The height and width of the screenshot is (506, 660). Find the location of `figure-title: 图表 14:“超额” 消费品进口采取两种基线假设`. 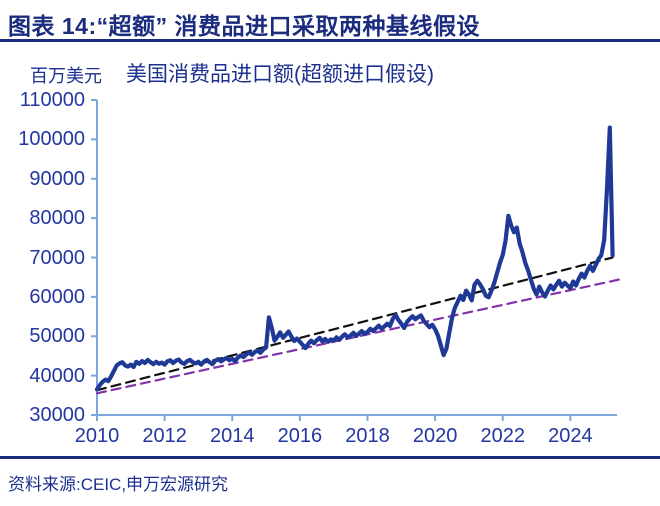

figure-title: 图表 14:“超额” 消费品进口采取两种基线假设 is located at coordinates (244, 26).